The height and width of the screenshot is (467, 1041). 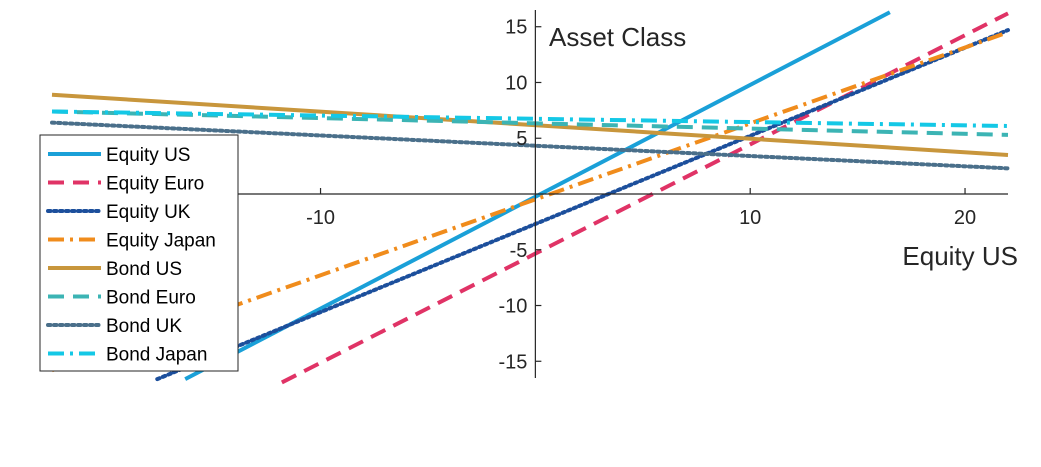 What do you see at coordinates (617, 37) in the screenshot?
I see `y-axis-title: Asset Class` at bounding box center [617, 37].